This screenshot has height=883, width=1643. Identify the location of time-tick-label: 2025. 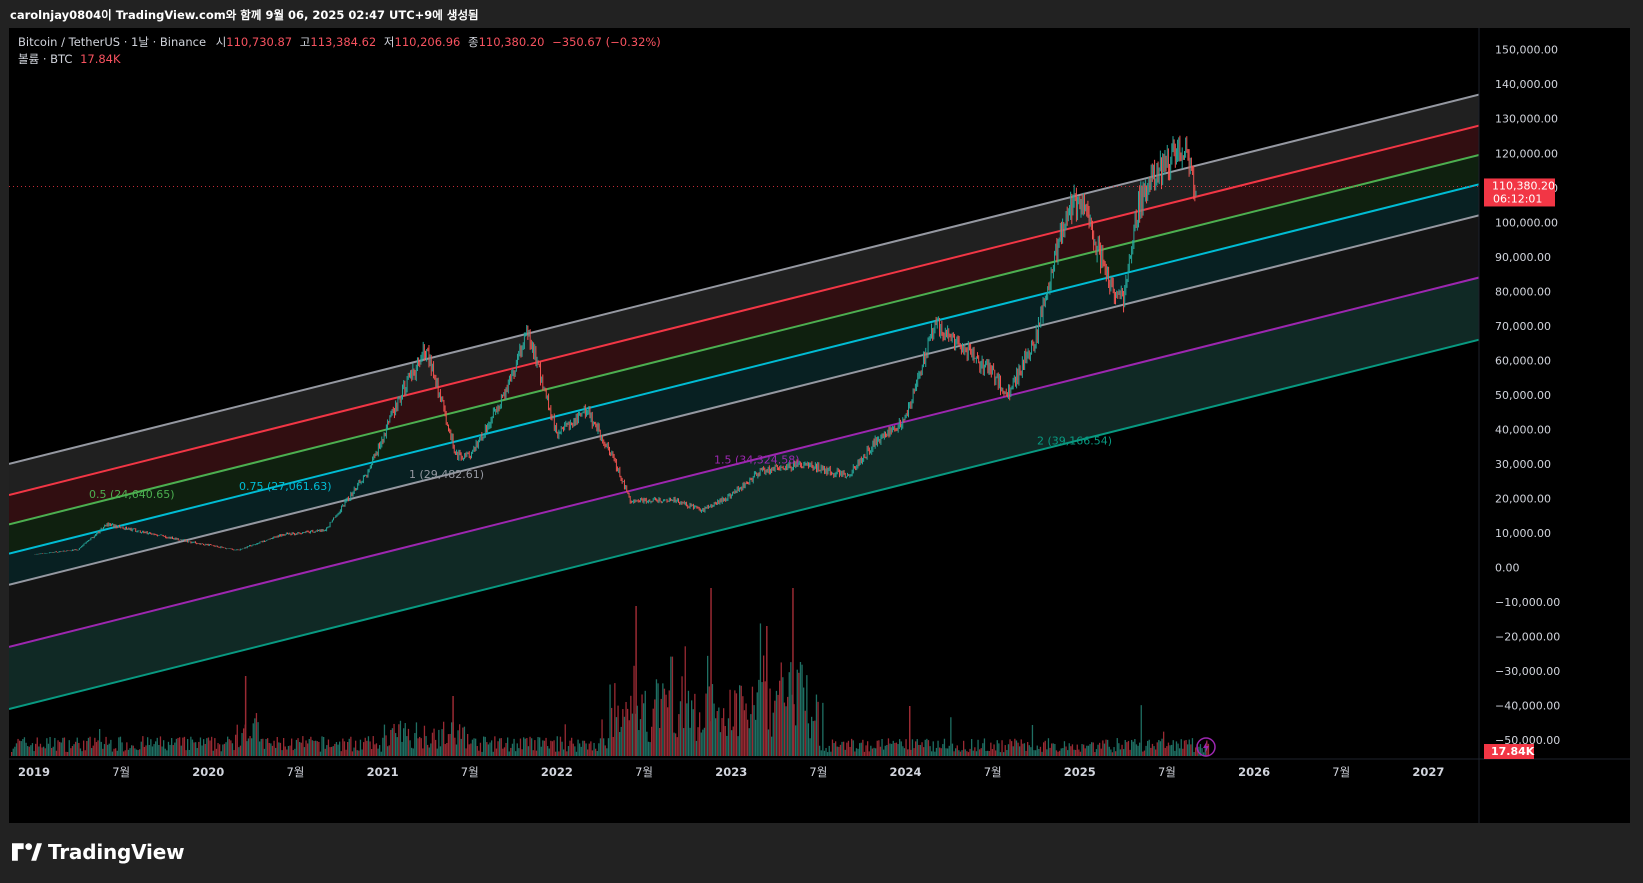
(1080, 772).